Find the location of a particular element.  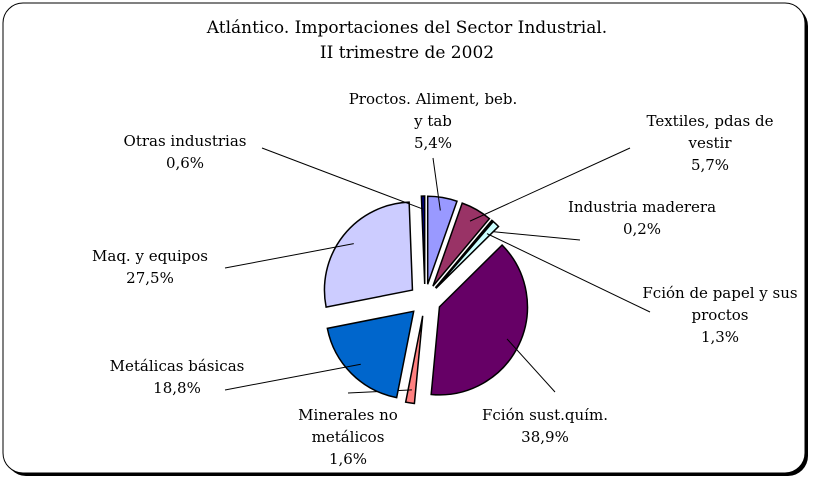

slice-label: Metálicas básicas 18,8% is located at coordinates (177, 377).